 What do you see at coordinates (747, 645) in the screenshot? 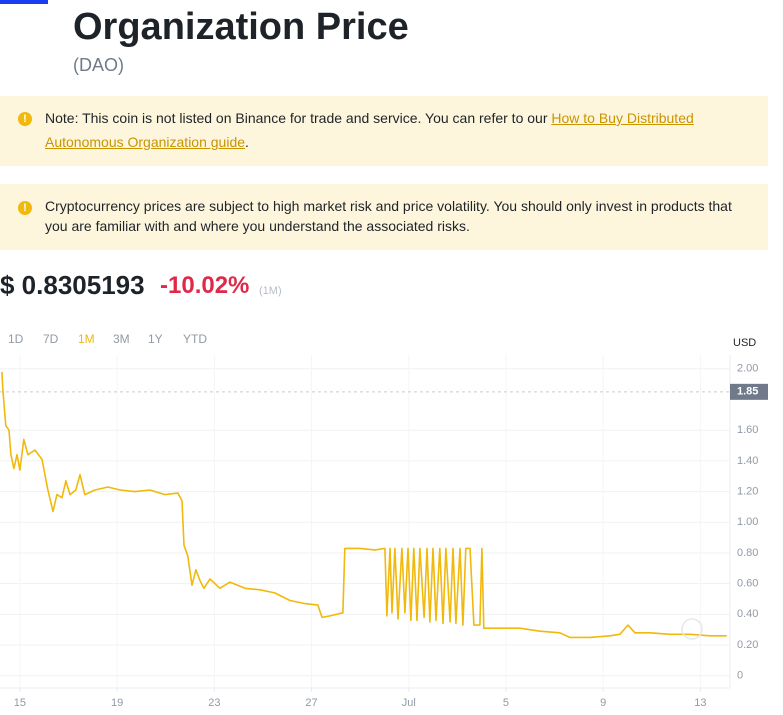
I see `y-tick-label: 0.20` at bounding box center [747, 645].